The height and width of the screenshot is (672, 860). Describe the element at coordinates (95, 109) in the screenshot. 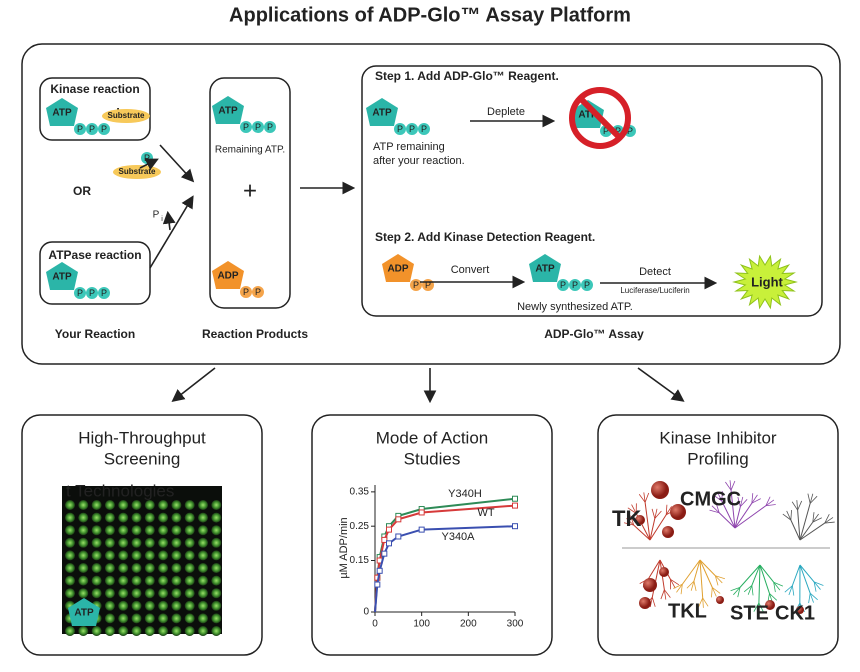

I see `kinase-box` at that location.